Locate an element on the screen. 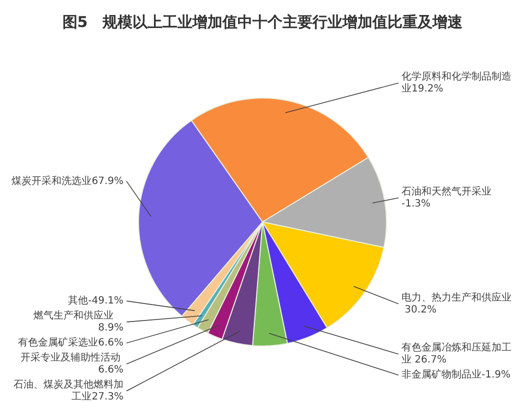 The height and width of the screenshot is (408, 525). chart-title: 图5 规模以上工业增加值中十个主要行业增加值比重及增速 is located at coordinates (262, 22).